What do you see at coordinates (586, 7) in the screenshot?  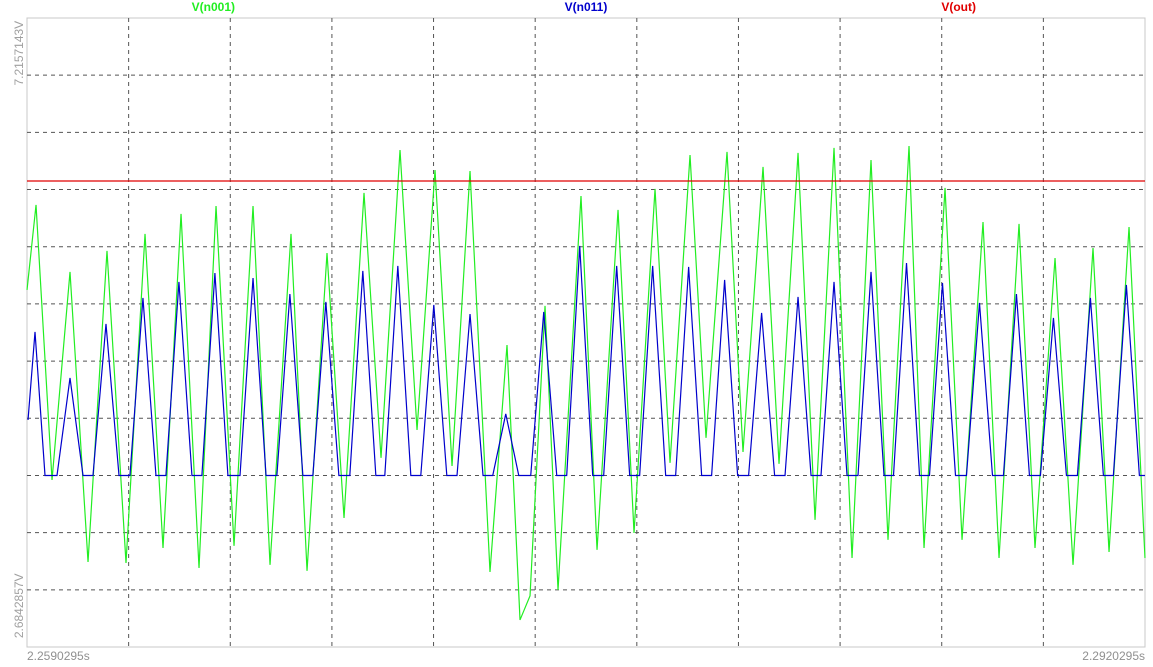 I see `legend-label: V(n011)` at bounding box center [586, 7].